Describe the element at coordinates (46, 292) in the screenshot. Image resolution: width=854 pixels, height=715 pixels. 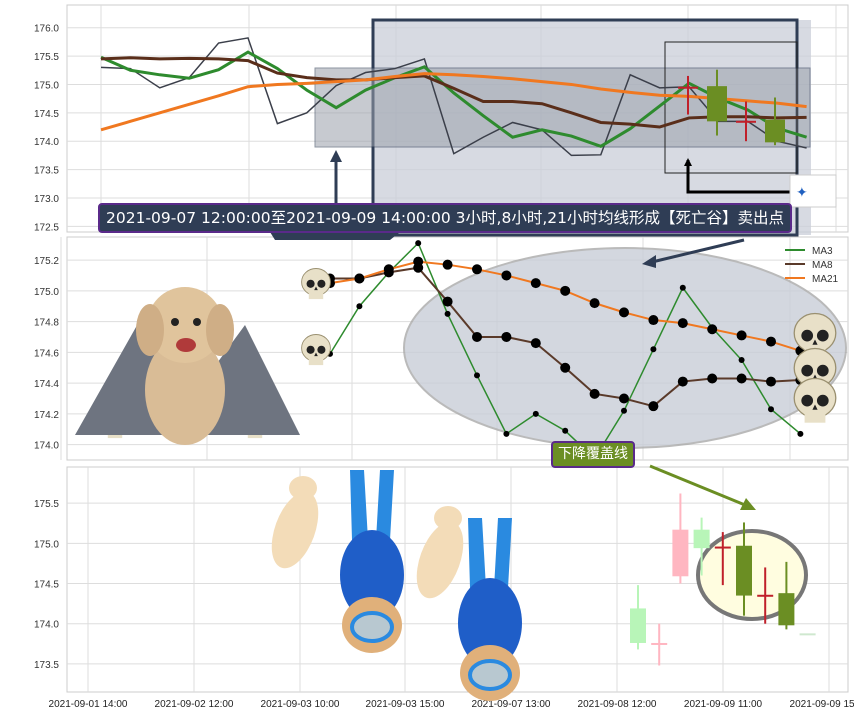
I see `y-tick-label: 175.0` at that location.